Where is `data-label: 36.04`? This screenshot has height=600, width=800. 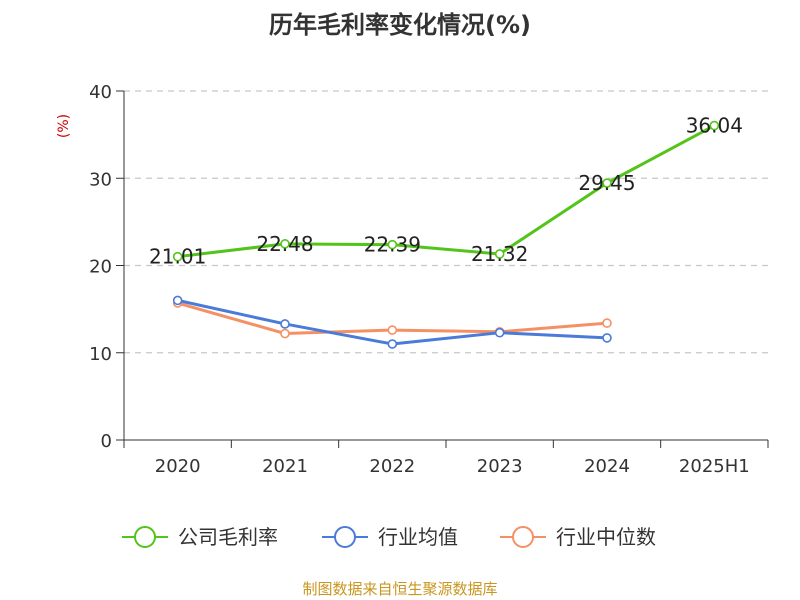
data-label: 36.04 is located at coordinates (714, 126).